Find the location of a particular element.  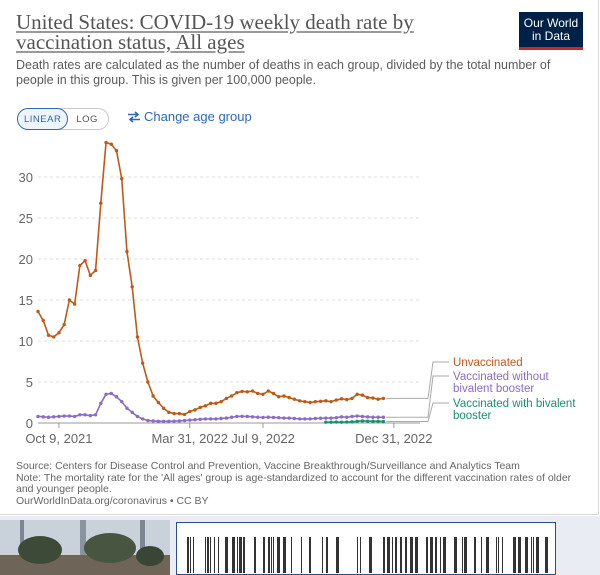

linear-scale-button: LINEAR is located at coordinates (43, 119).